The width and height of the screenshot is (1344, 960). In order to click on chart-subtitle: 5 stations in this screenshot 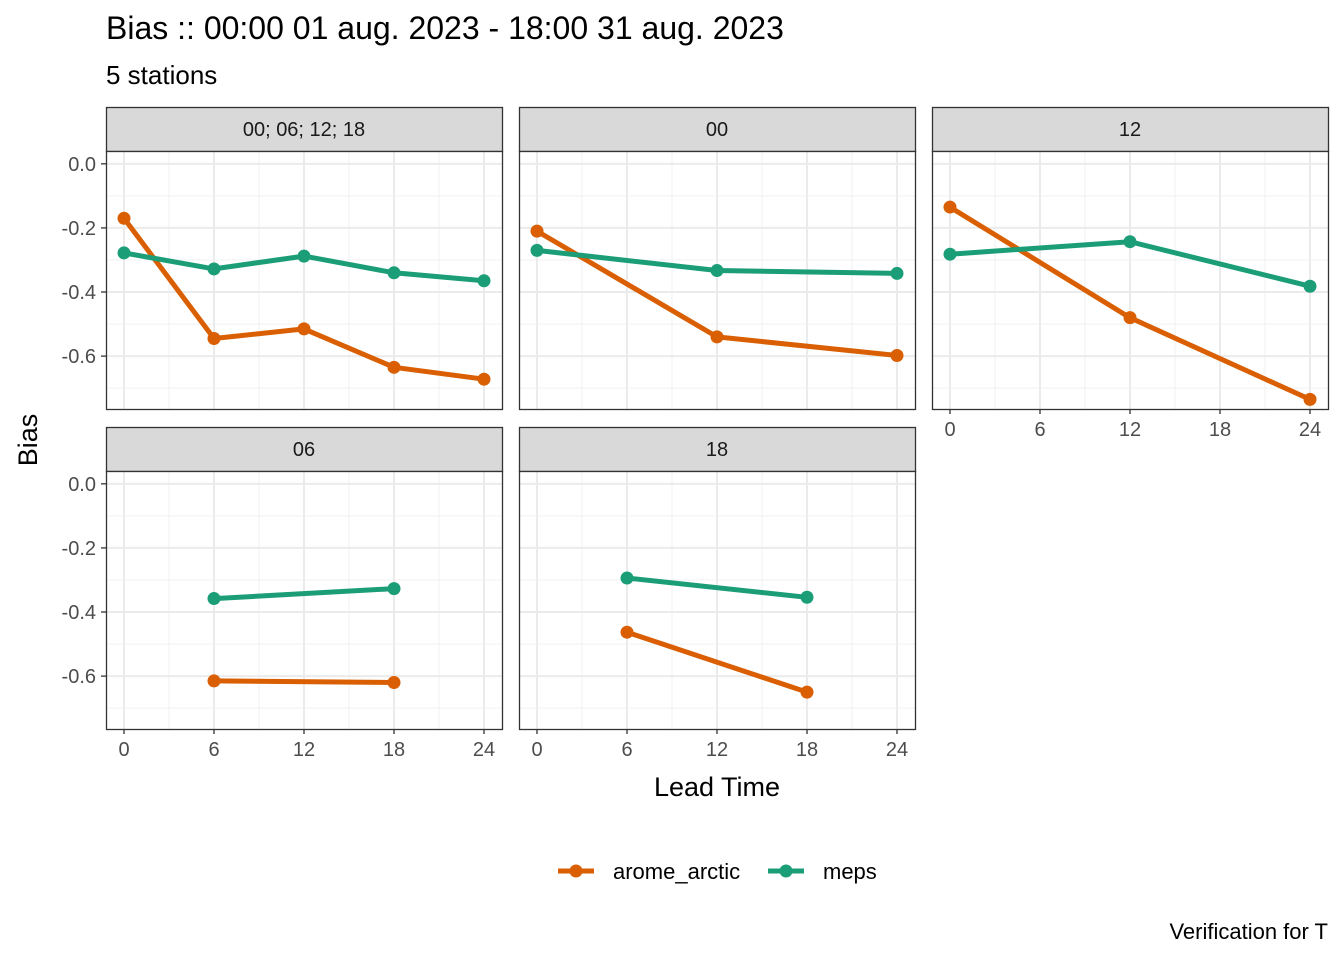, I will do `click(162, 75)`.